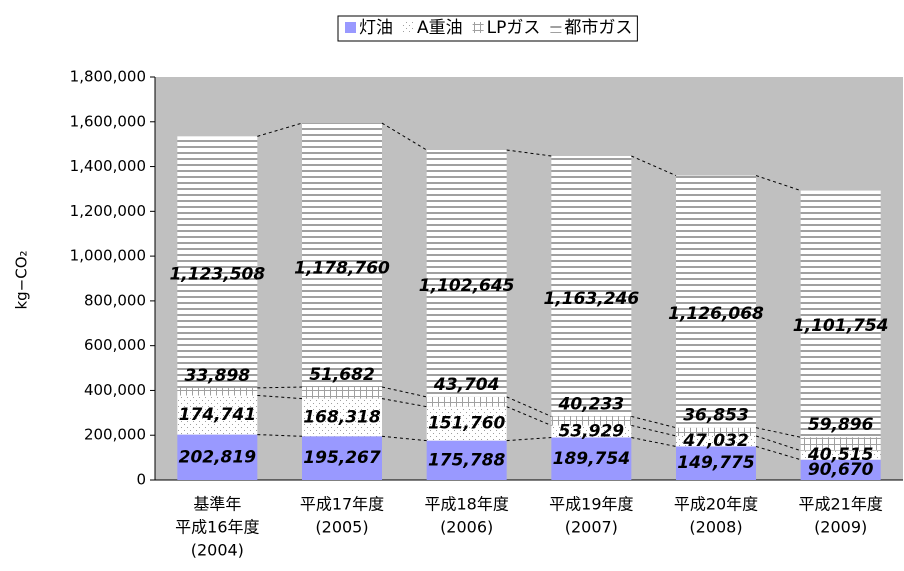 The image size is (904, 571). What do you see at coordinates (841, 470) in the screenshot?
I see `value-label: 90,670` at bounding box center [841, 470].